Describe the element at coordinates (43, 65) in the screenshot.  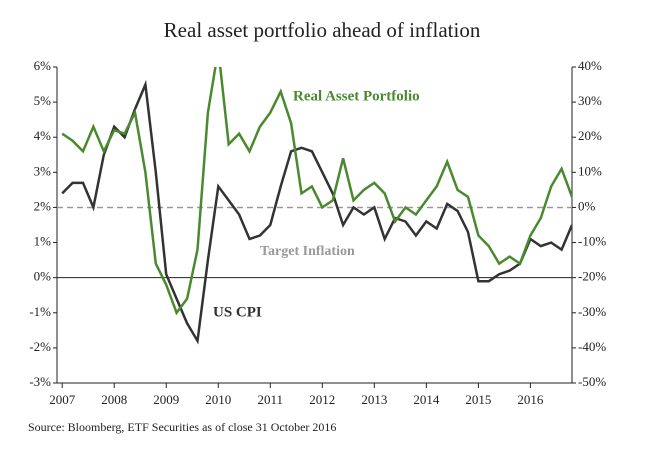
I see `y-tick-label: 6%` at that location.